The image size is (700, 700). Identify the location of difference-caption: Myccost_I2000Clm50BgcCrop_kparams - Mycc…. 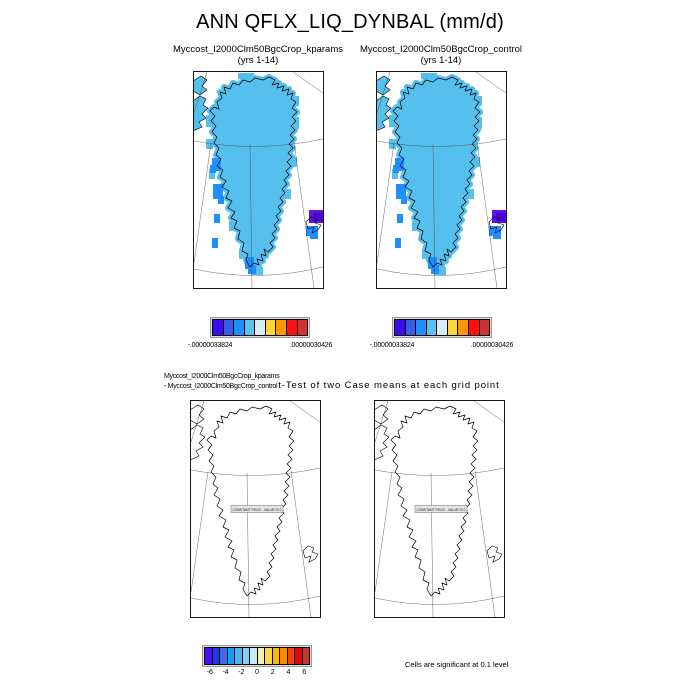
(332, 381).